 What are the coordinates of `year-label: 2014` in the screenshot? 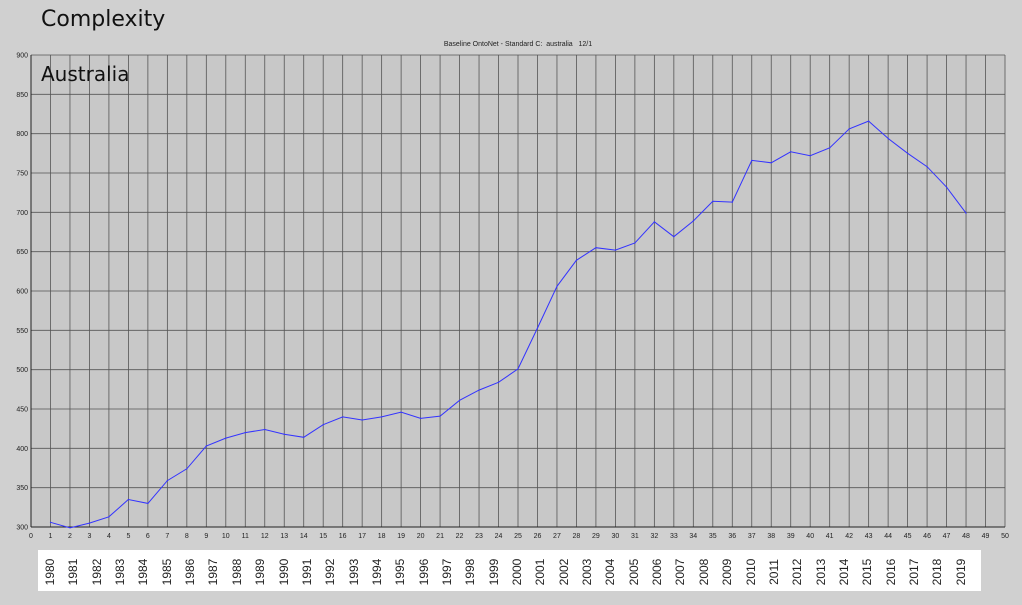 It's located at (843, 572).